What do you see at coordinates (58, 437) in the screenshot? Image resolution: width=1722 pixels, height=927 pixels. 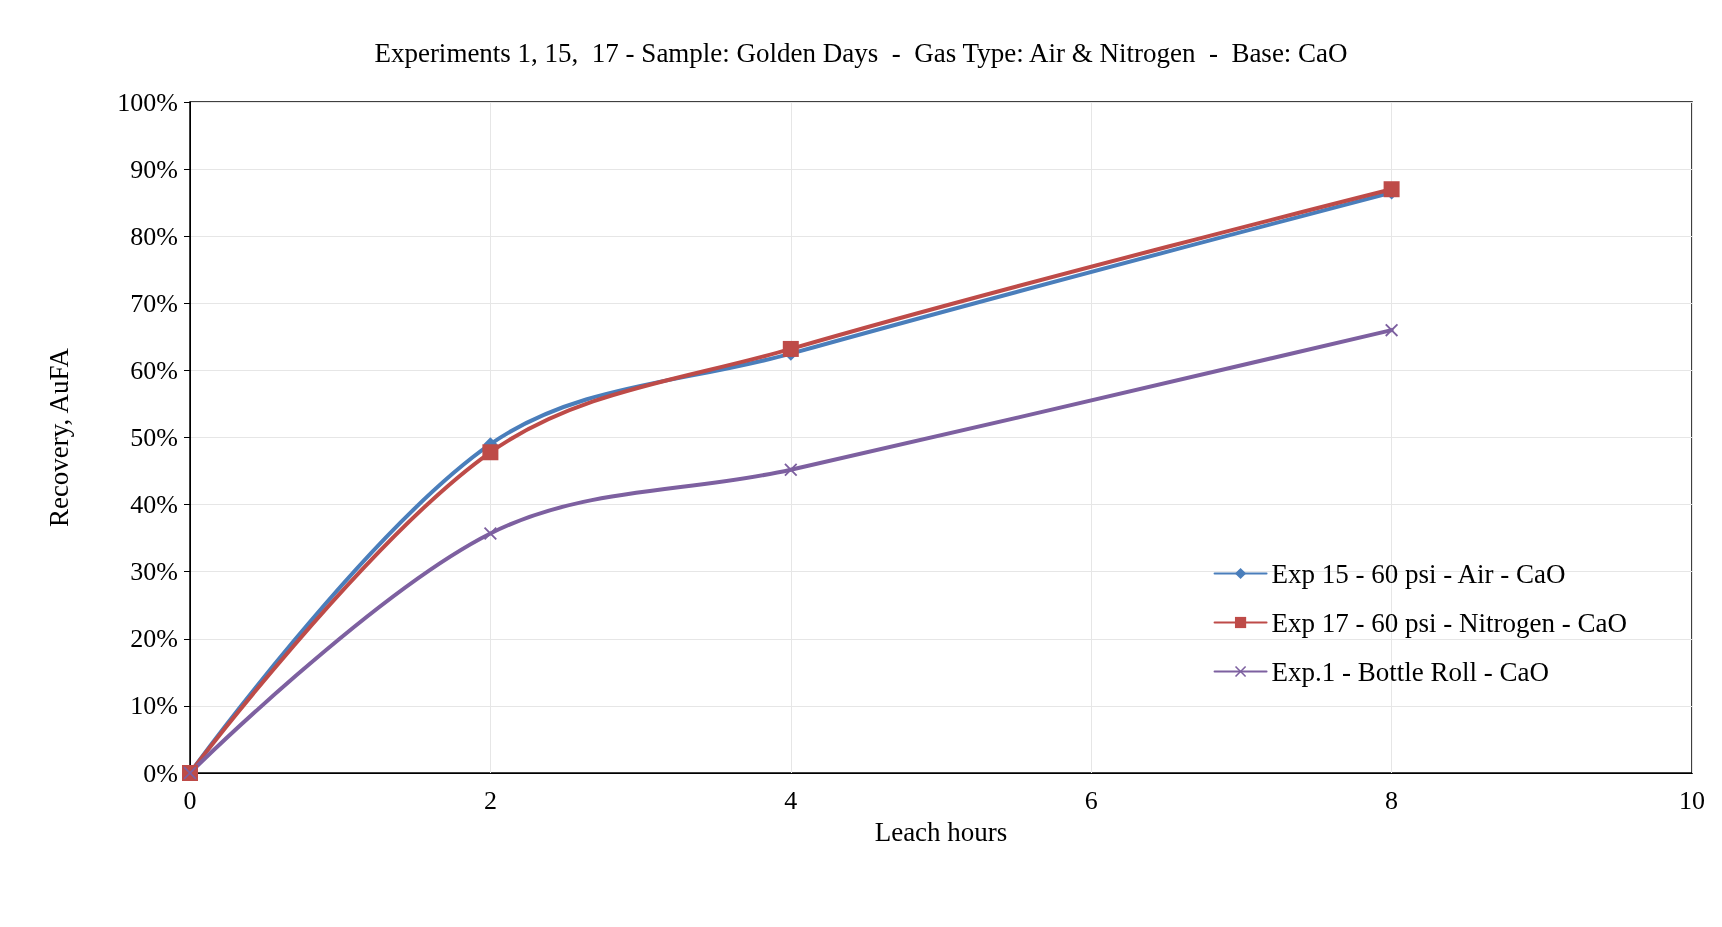 I see `y-axis-title: Recovery, AuFA` at bounding box center [58, 437].